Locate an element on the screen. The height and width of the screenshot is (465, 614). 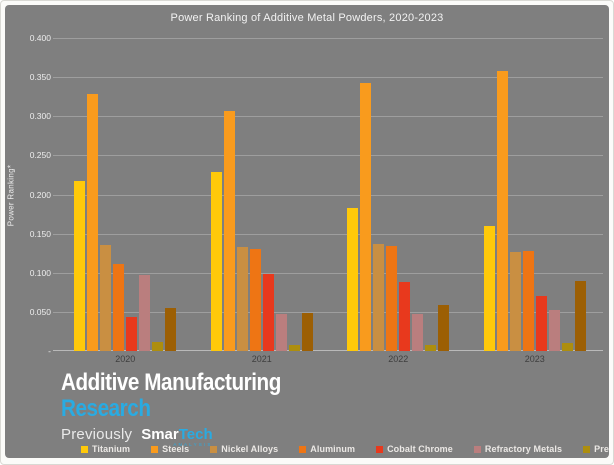
bar-precious-metals-2020 is located at coordinates (158, 346).